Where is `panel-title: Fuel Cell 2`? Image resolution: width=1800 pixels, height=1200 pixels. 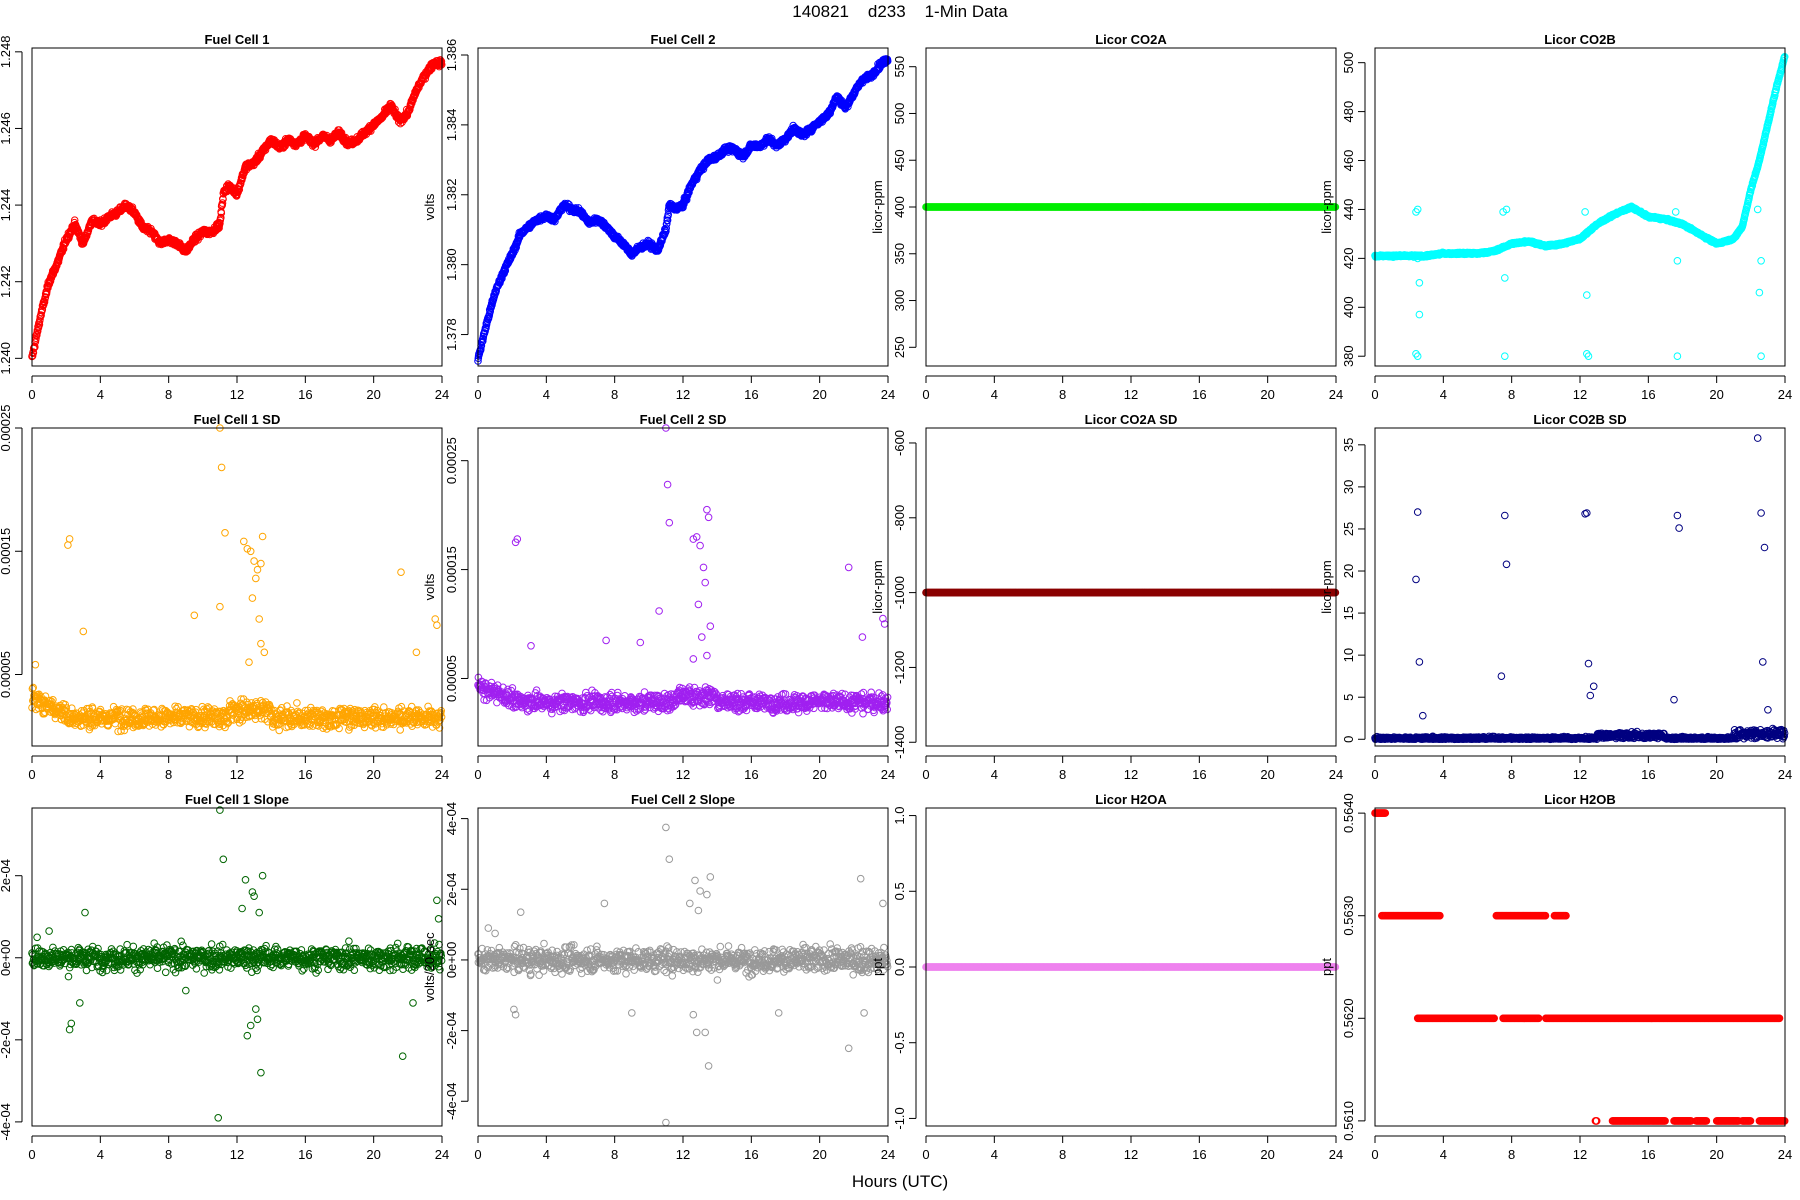 panel-title: Fuel Cell 2 is located at coordinates (682, 39).